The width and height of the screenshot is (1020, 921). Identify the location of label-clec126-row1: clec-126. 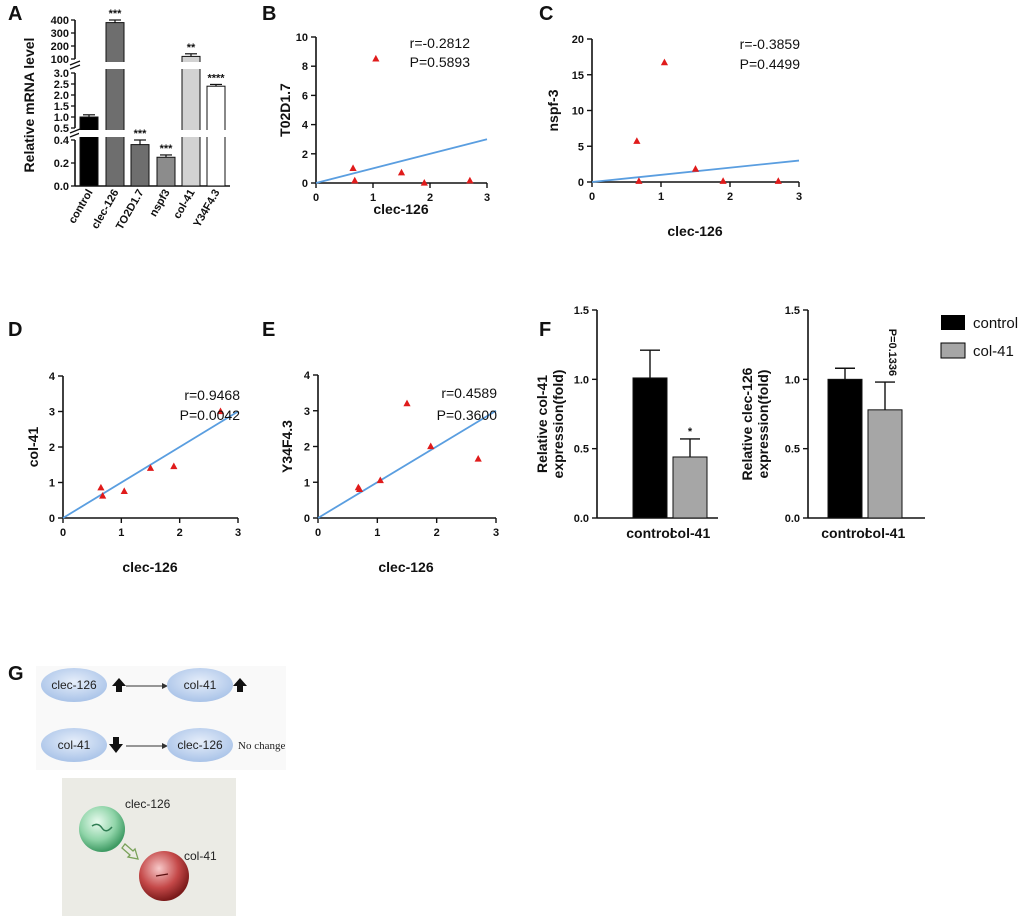
(74, 685).